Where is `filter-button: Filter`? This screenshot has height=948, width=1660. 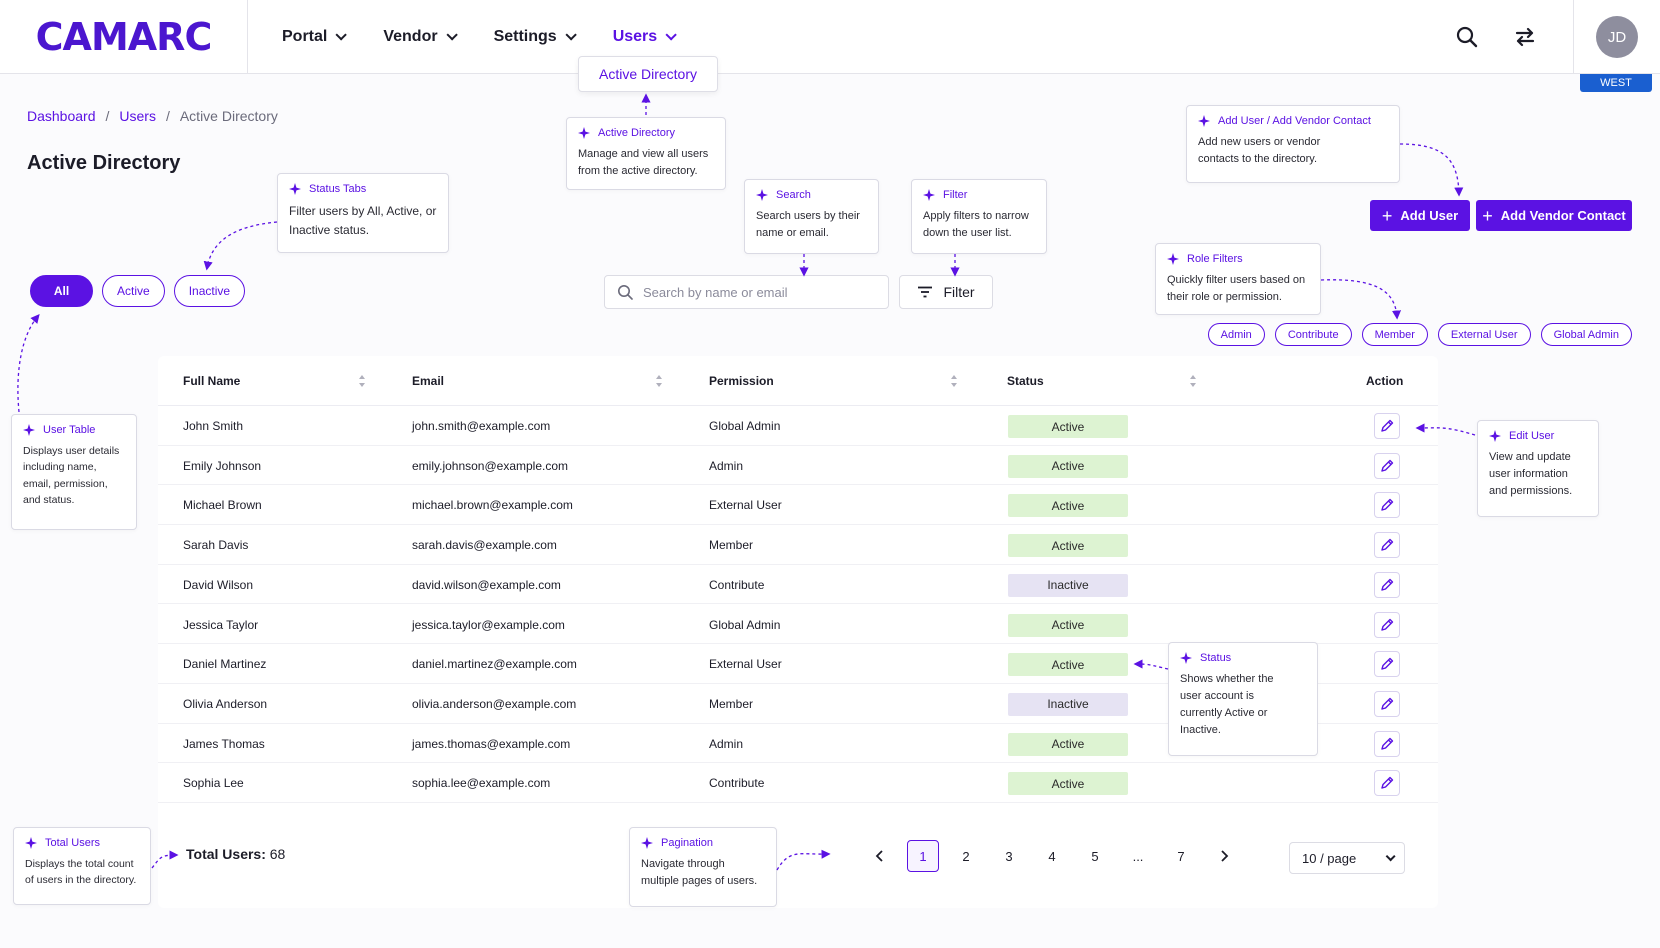 filter-button: Filter is located at coordinates (946, 292).